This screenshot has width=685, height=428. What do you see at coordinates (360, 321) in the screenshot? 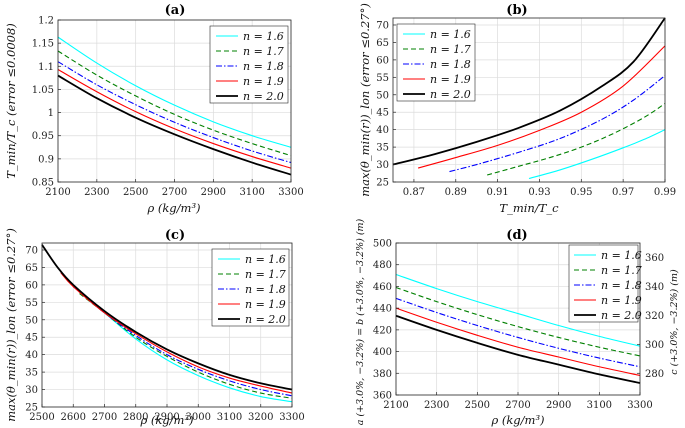
I see `y-axis-label: a (+3.0%, −3.2%) = b (+3.0%, −3.2%) (m)` at bounding box center [360, 321].